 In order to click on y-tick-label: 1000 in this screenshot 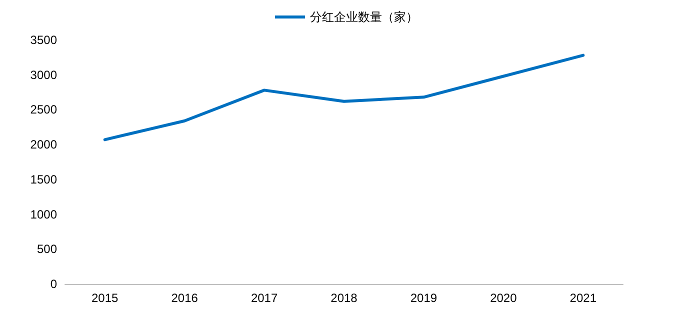, I will do `click(44, 214)`.